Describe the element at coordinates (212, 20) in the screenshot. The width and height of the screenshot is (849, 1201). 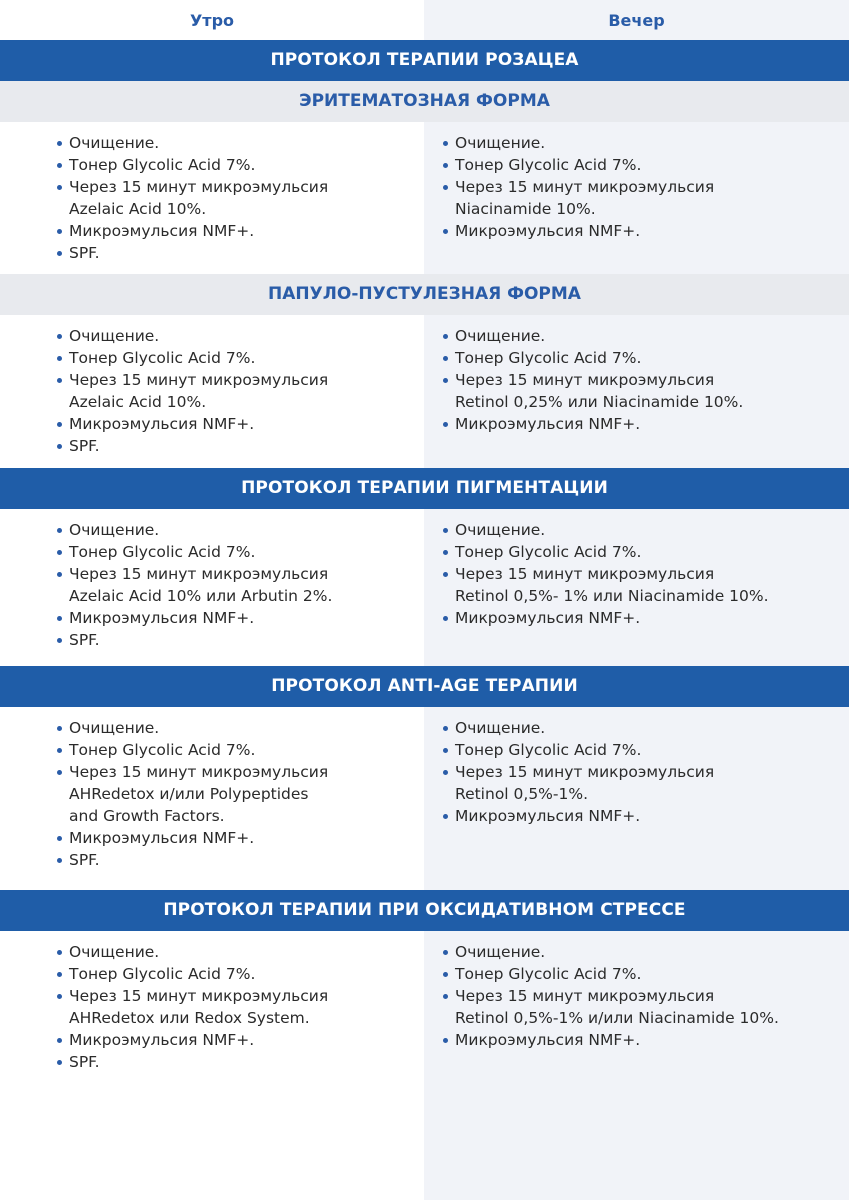
I see `morning-header: Утро` at that location.